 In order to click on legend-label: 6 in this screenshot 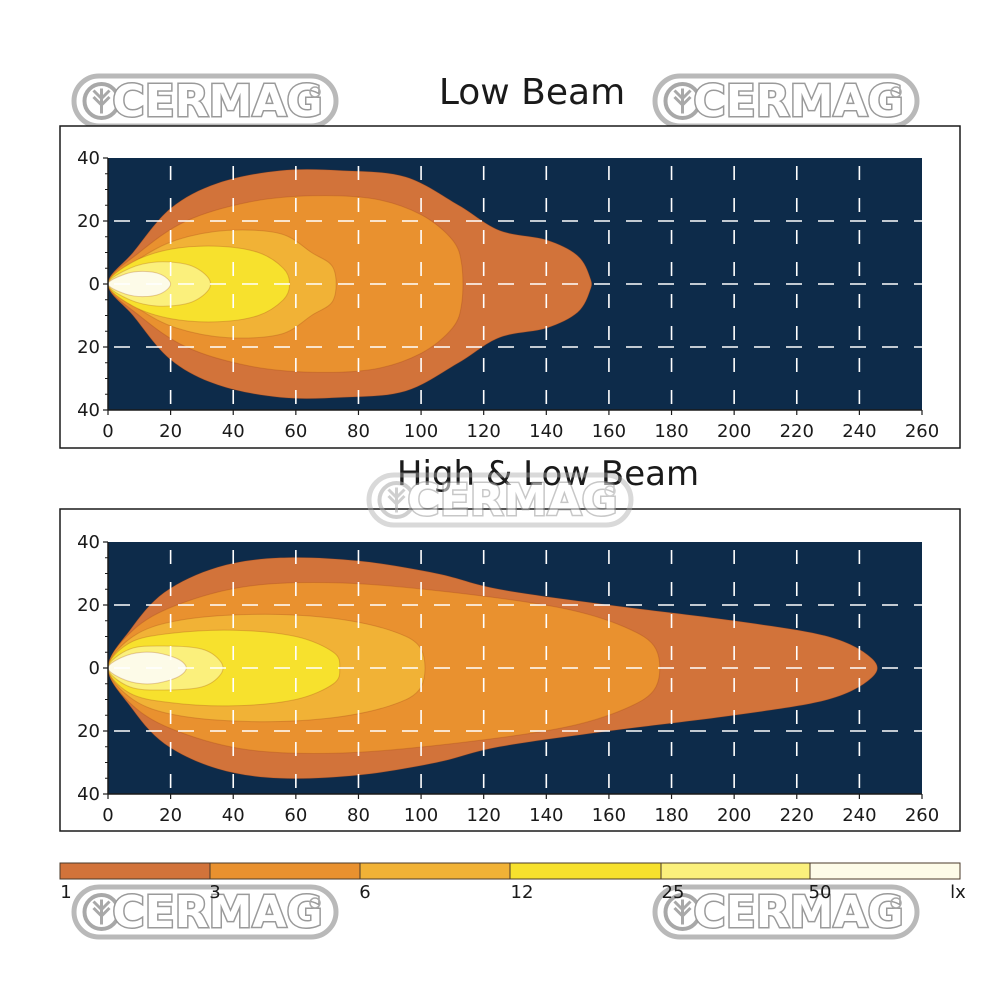, I will do `click(364, 892)`.